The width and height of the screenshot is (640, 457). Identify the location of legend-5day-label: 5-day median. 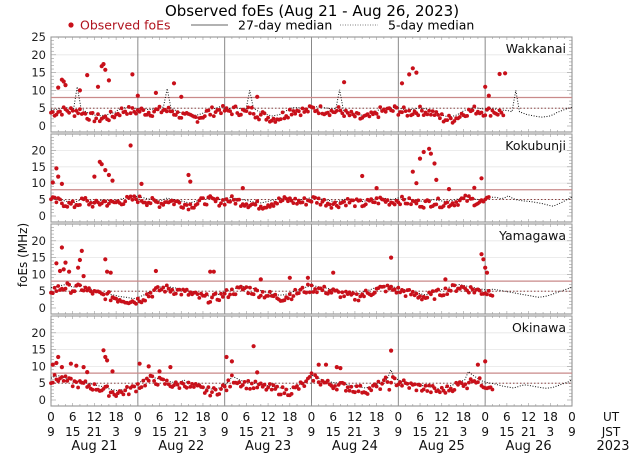
(431, 25).